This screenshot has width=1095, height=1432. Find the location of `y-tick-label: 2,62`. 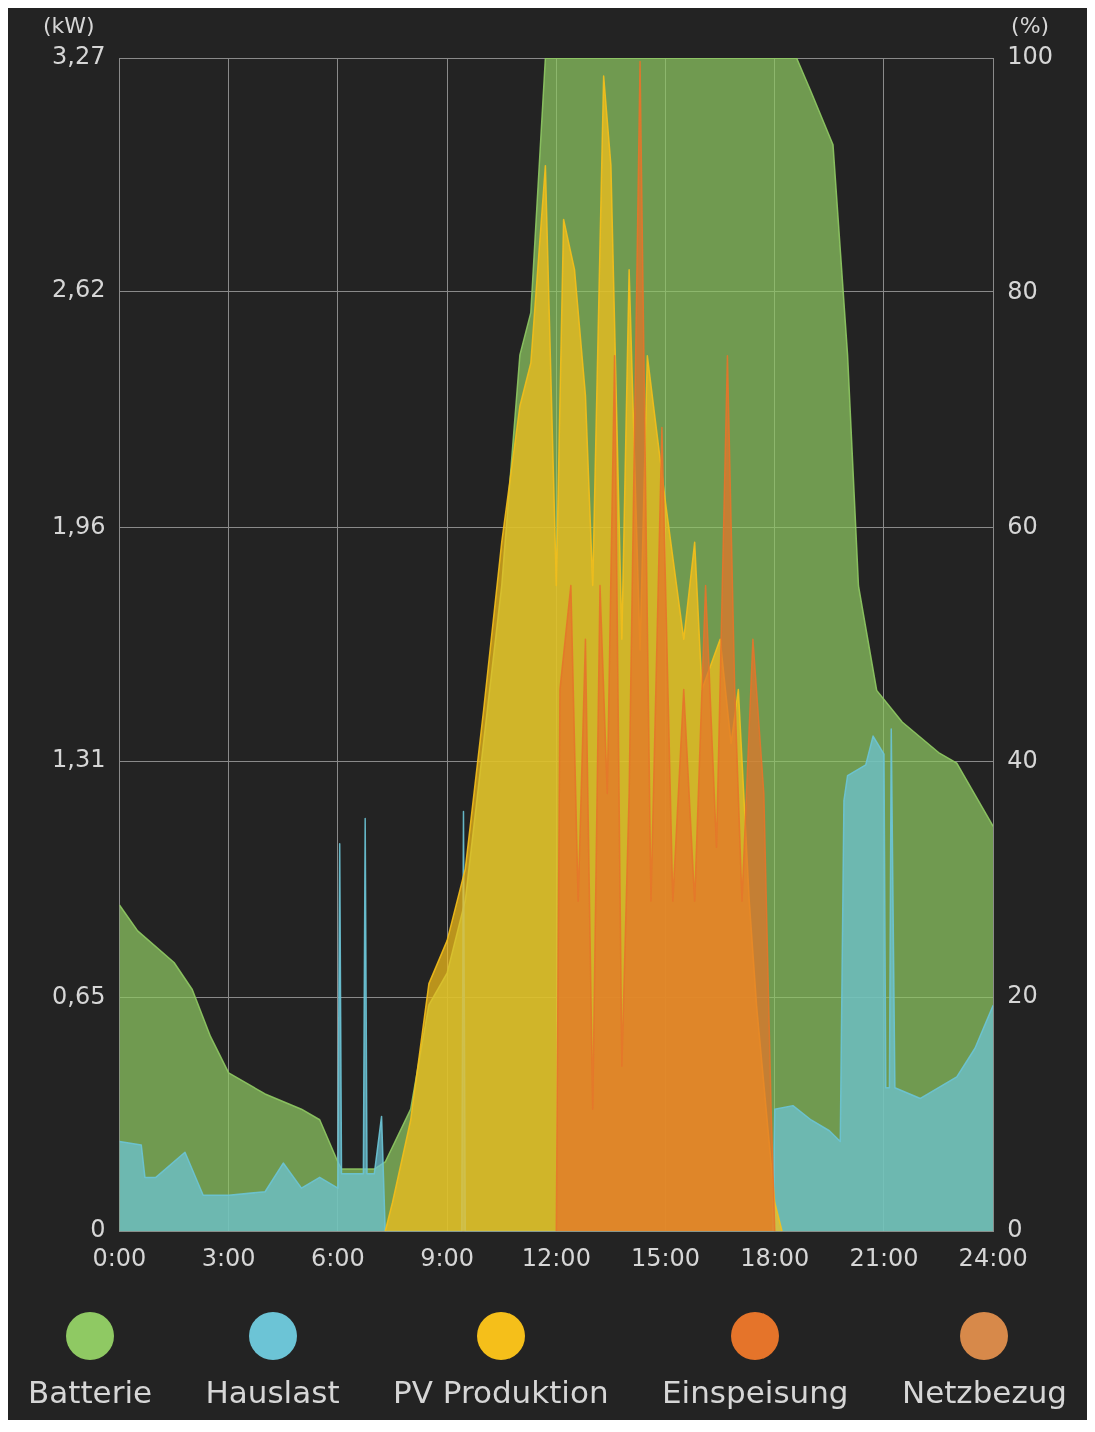

y-tick-label: 2,62 is located at coordinates (79, 289).